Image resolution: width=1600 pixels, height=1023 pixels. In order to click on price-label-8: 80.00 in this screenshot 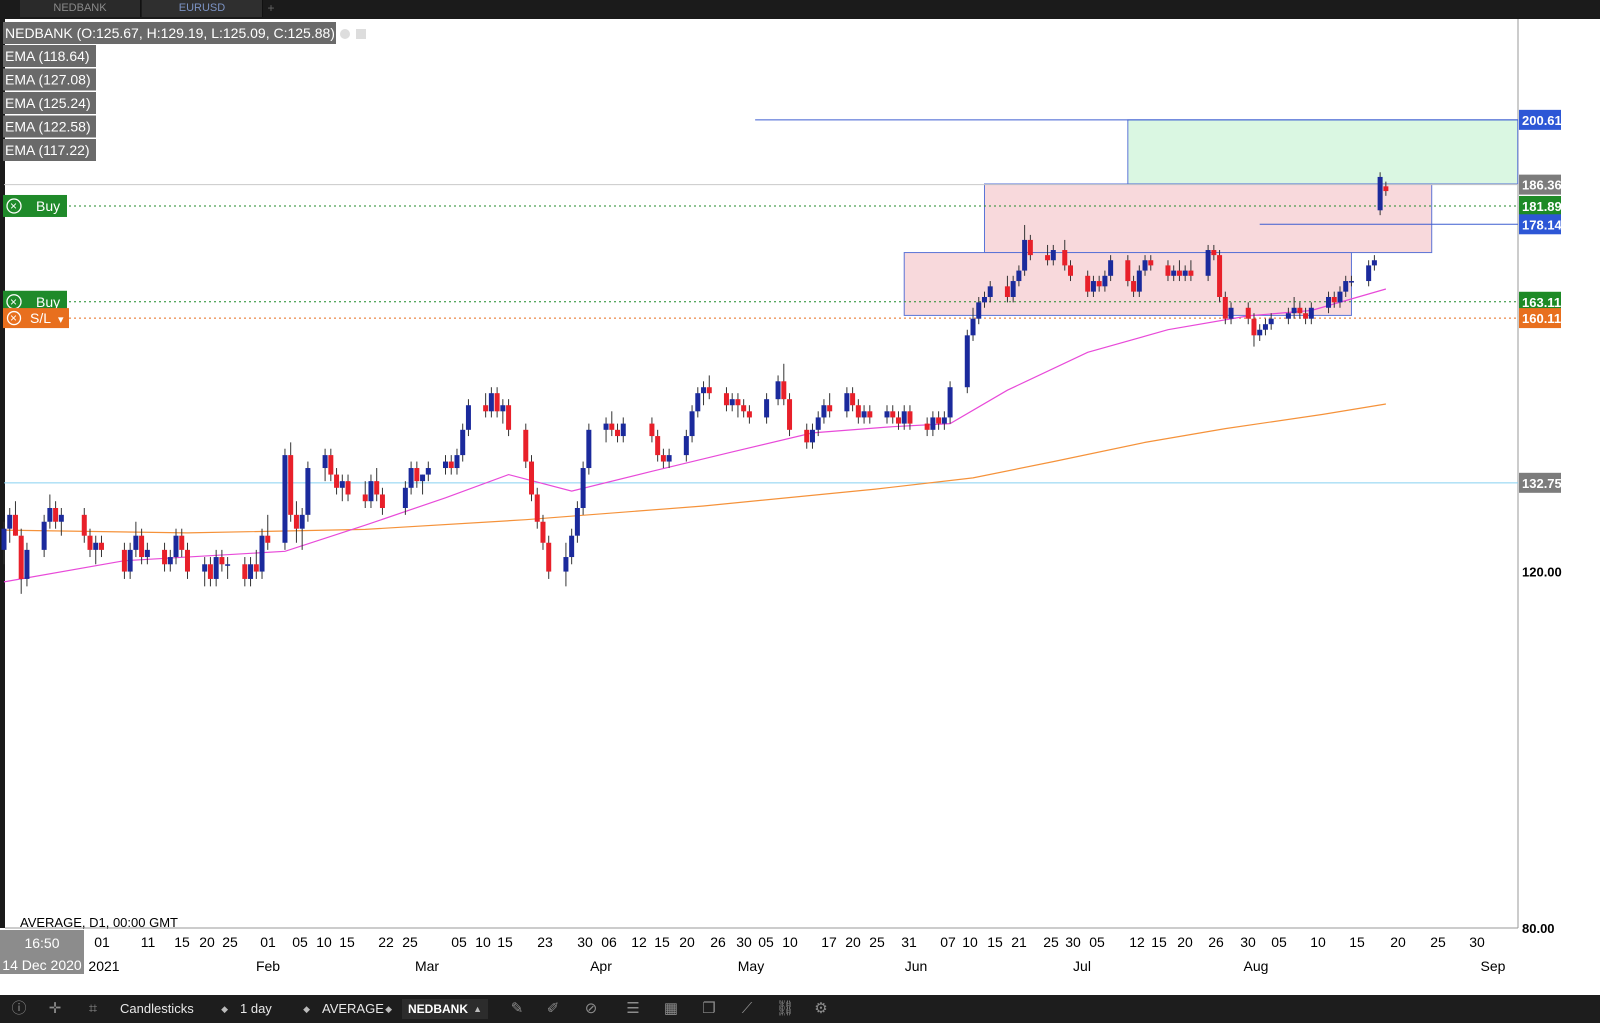, I will do `click(1538, 928)`.